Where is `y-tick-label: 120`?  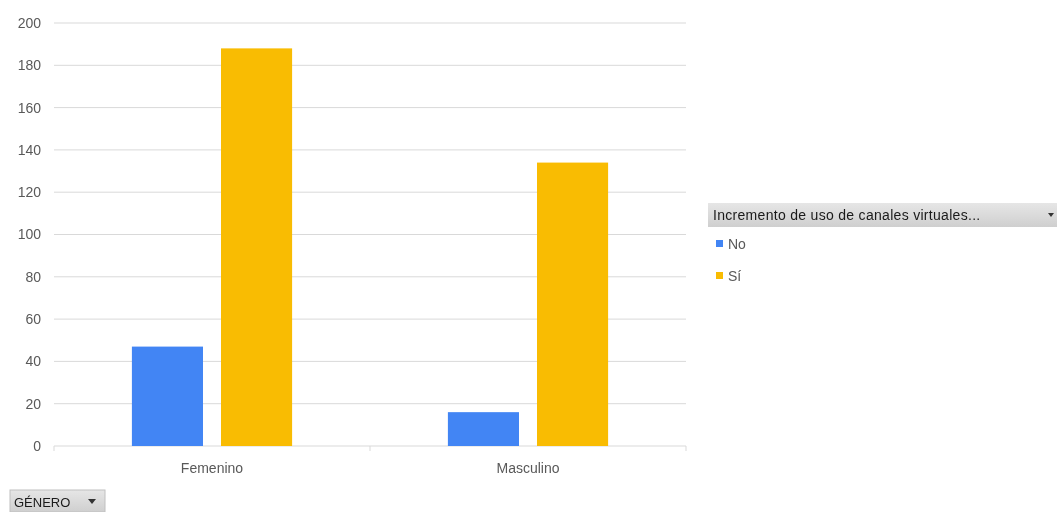 y-tick-label: 120 is located at coordinates (29, 192).